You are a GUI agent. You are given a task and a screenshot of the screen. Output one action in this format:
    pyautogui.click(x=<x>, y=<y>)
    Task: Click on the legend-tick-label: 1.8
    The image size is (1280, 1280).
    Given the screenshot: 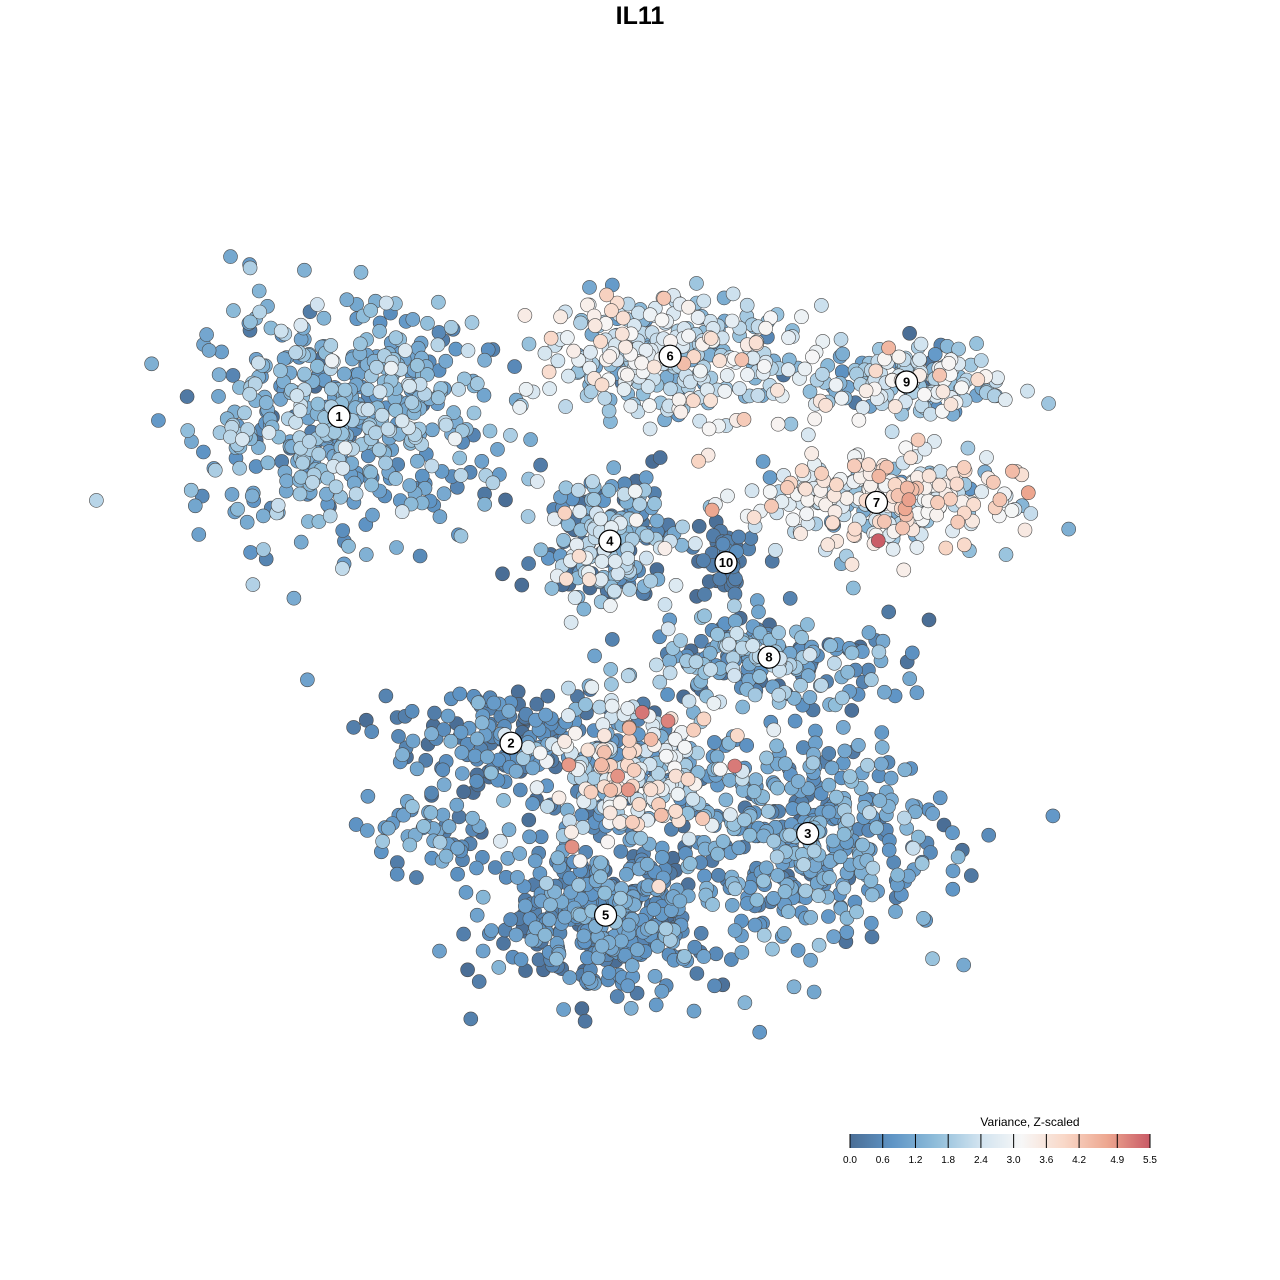 What is the action you would take?
    pyautogui.click(x=948, y=1160)
    